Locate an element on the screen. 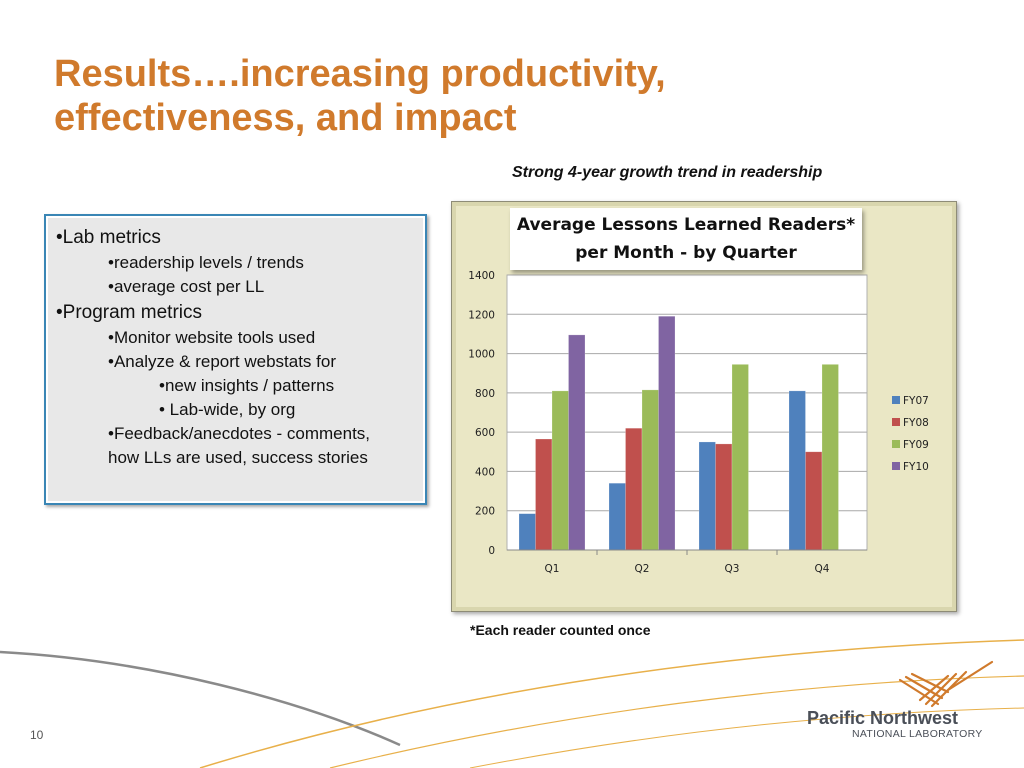 The width and height of the screenshot is (1024, 768). bullet-item: how LLs are used, success stories is located at coordinates (238, 457).